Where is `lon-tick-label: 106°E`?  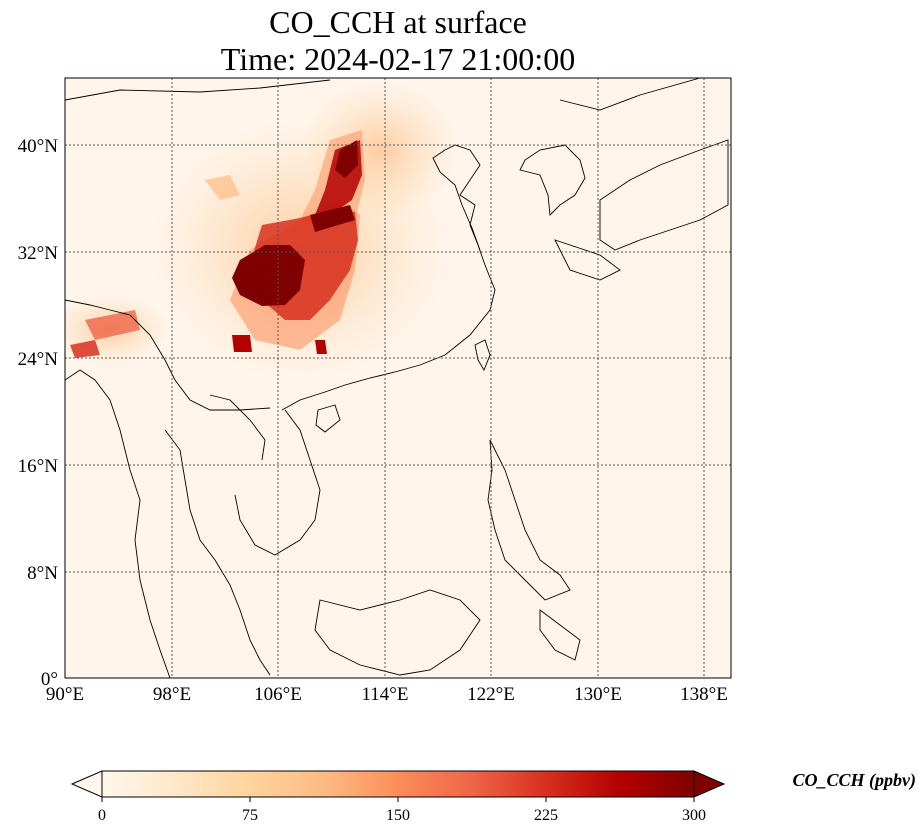 lon-tick-label: 106°E is located at coordinates (278, 694).